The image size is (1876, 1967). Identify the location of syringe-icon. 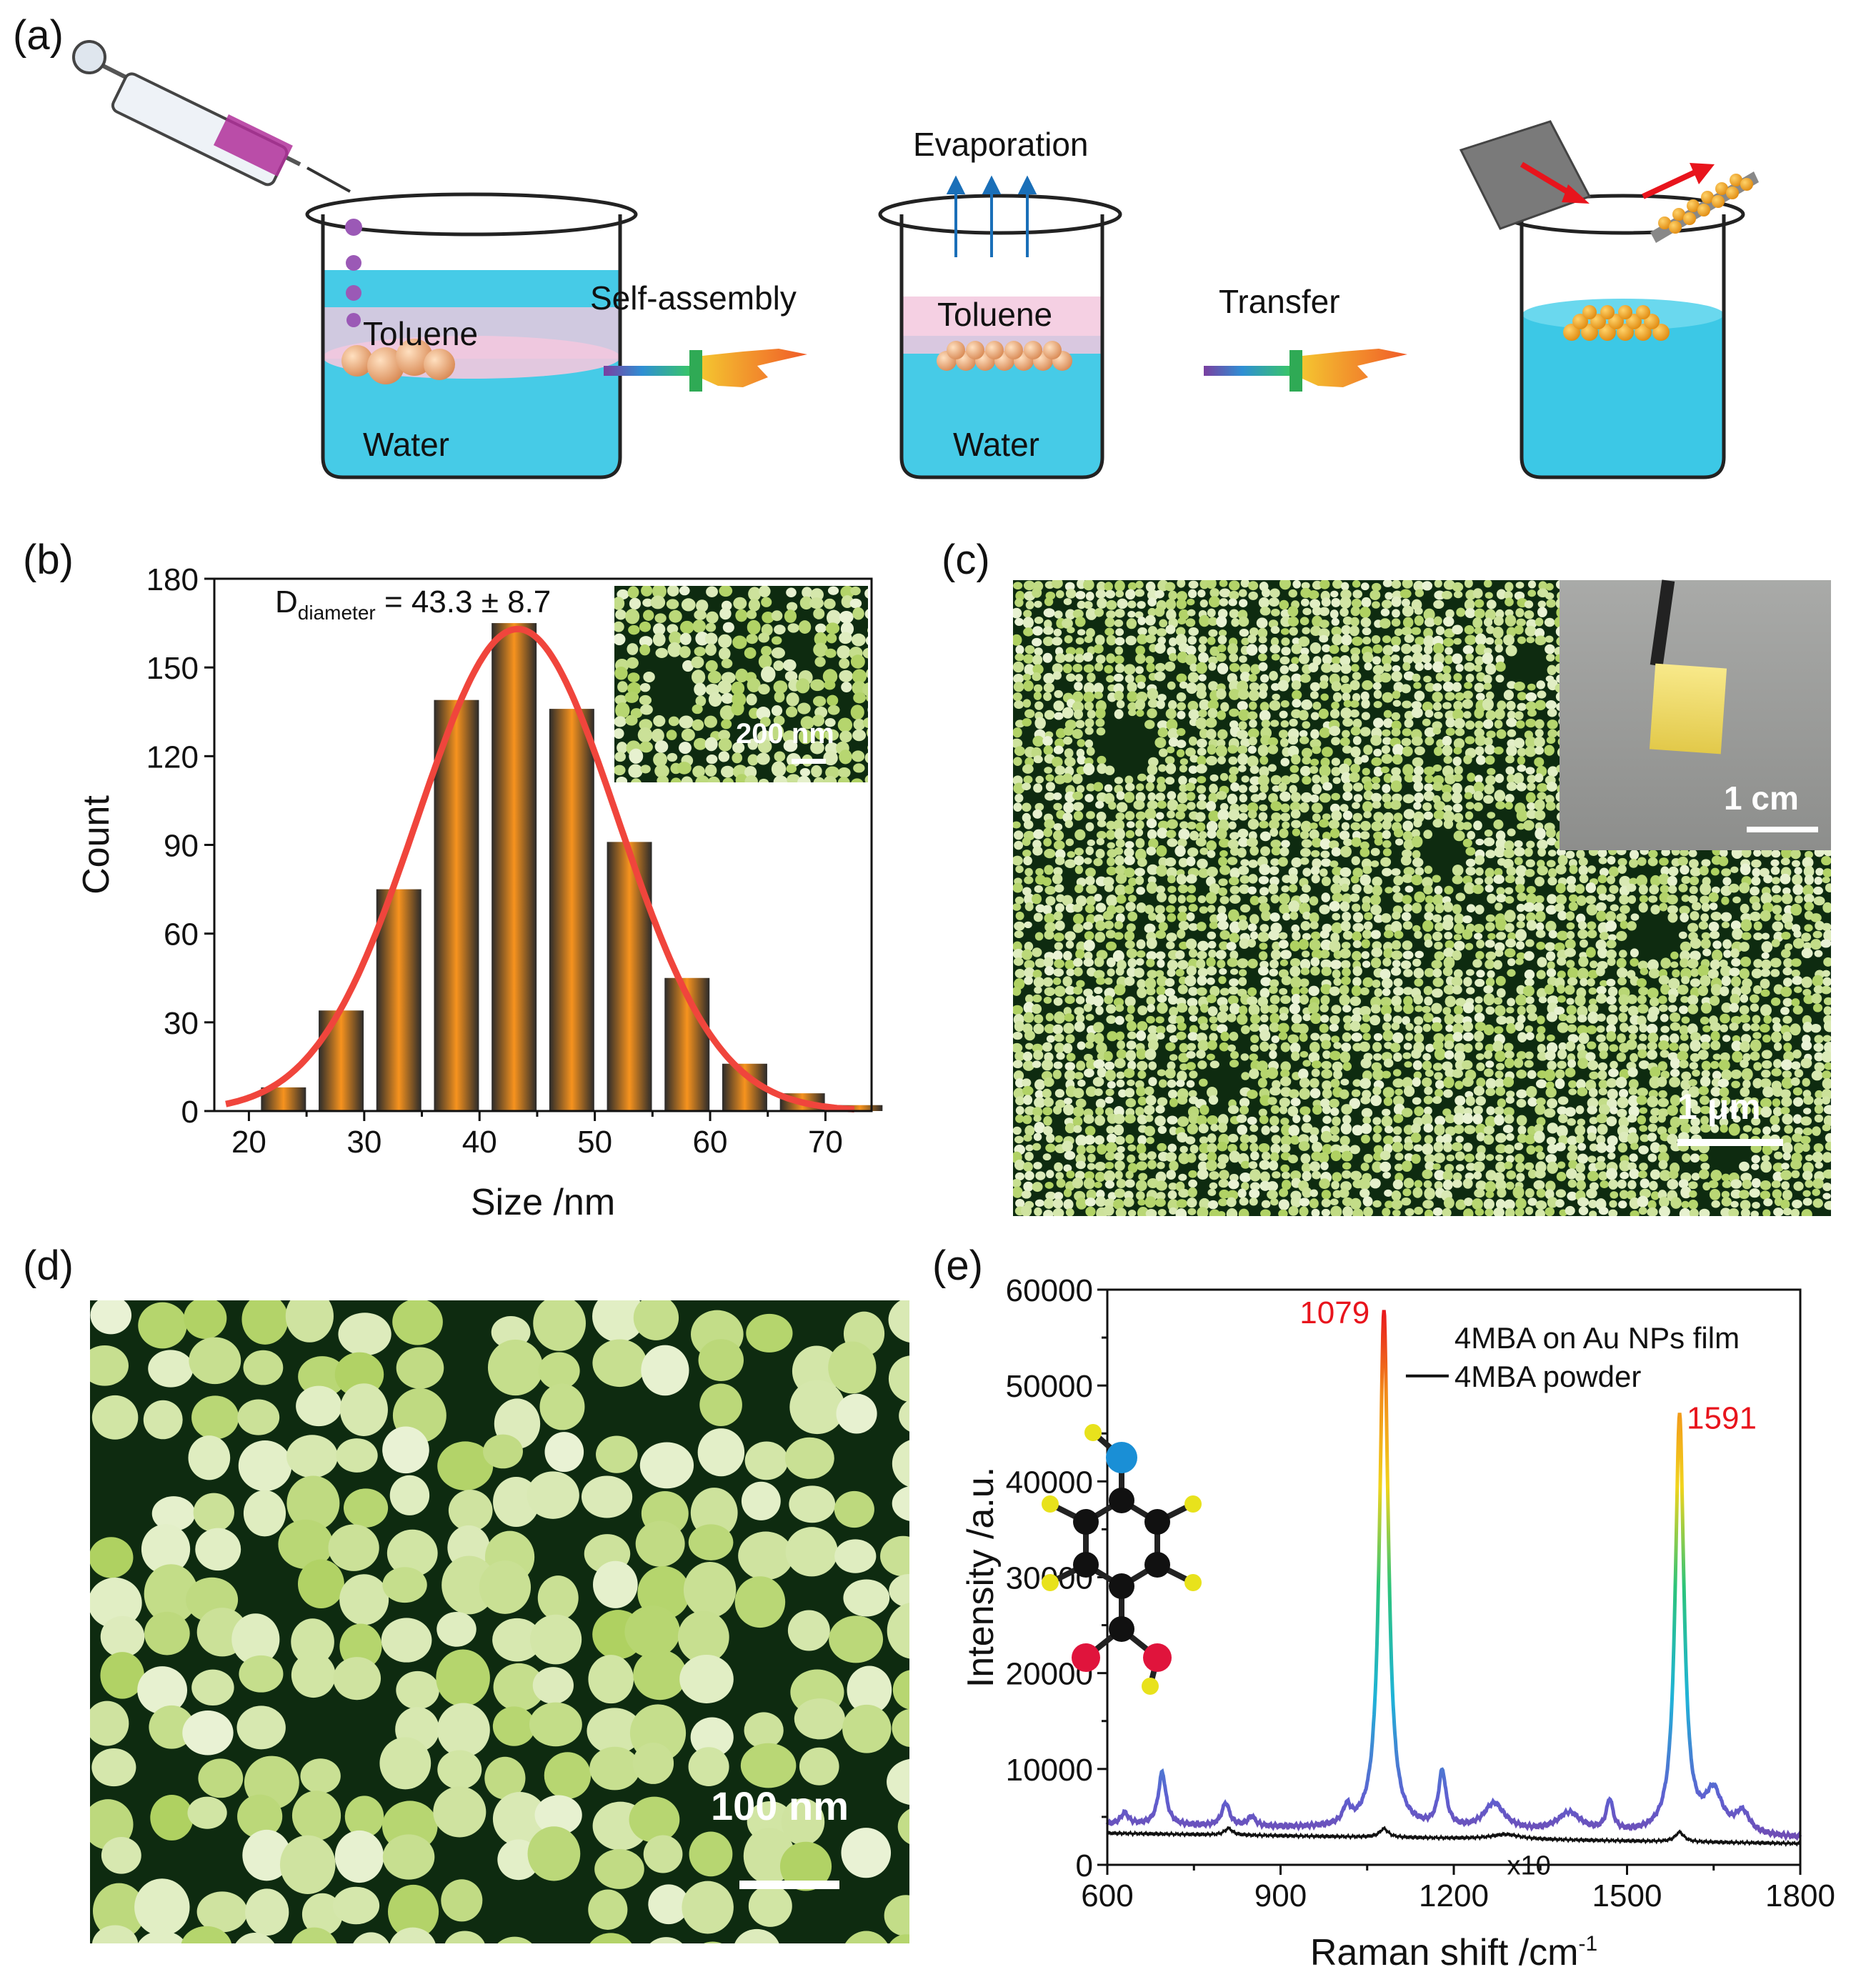
(212, 116).